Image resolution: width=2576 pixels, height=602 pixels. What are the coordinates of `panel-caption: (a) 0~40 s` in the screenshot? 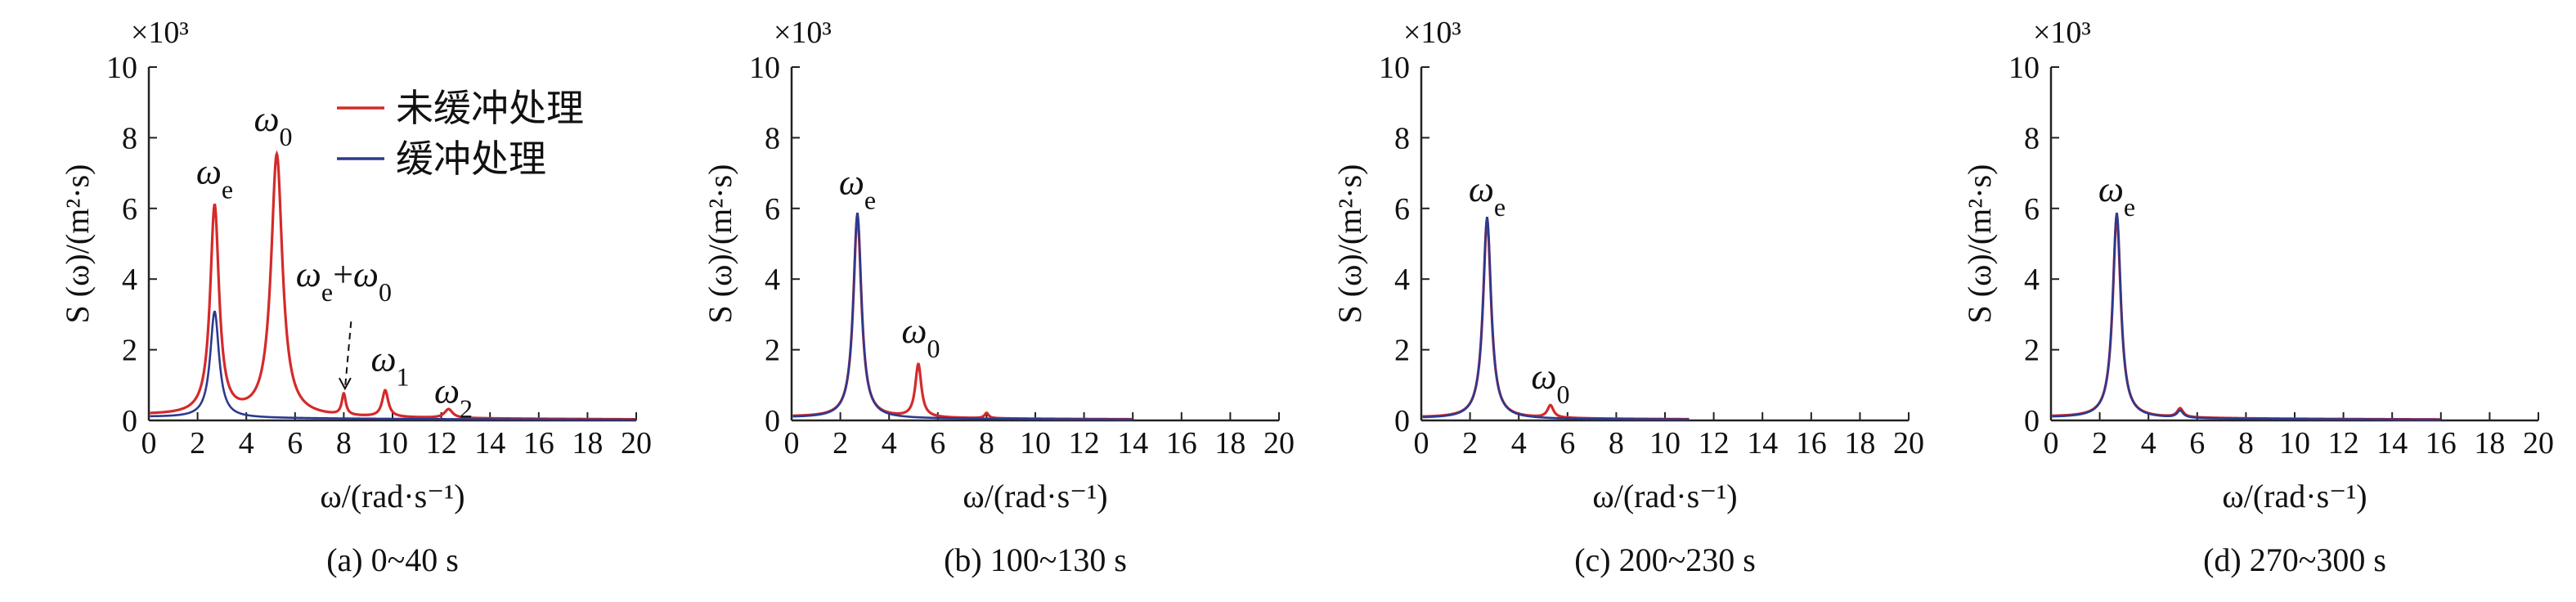 It's located at (392, 559).